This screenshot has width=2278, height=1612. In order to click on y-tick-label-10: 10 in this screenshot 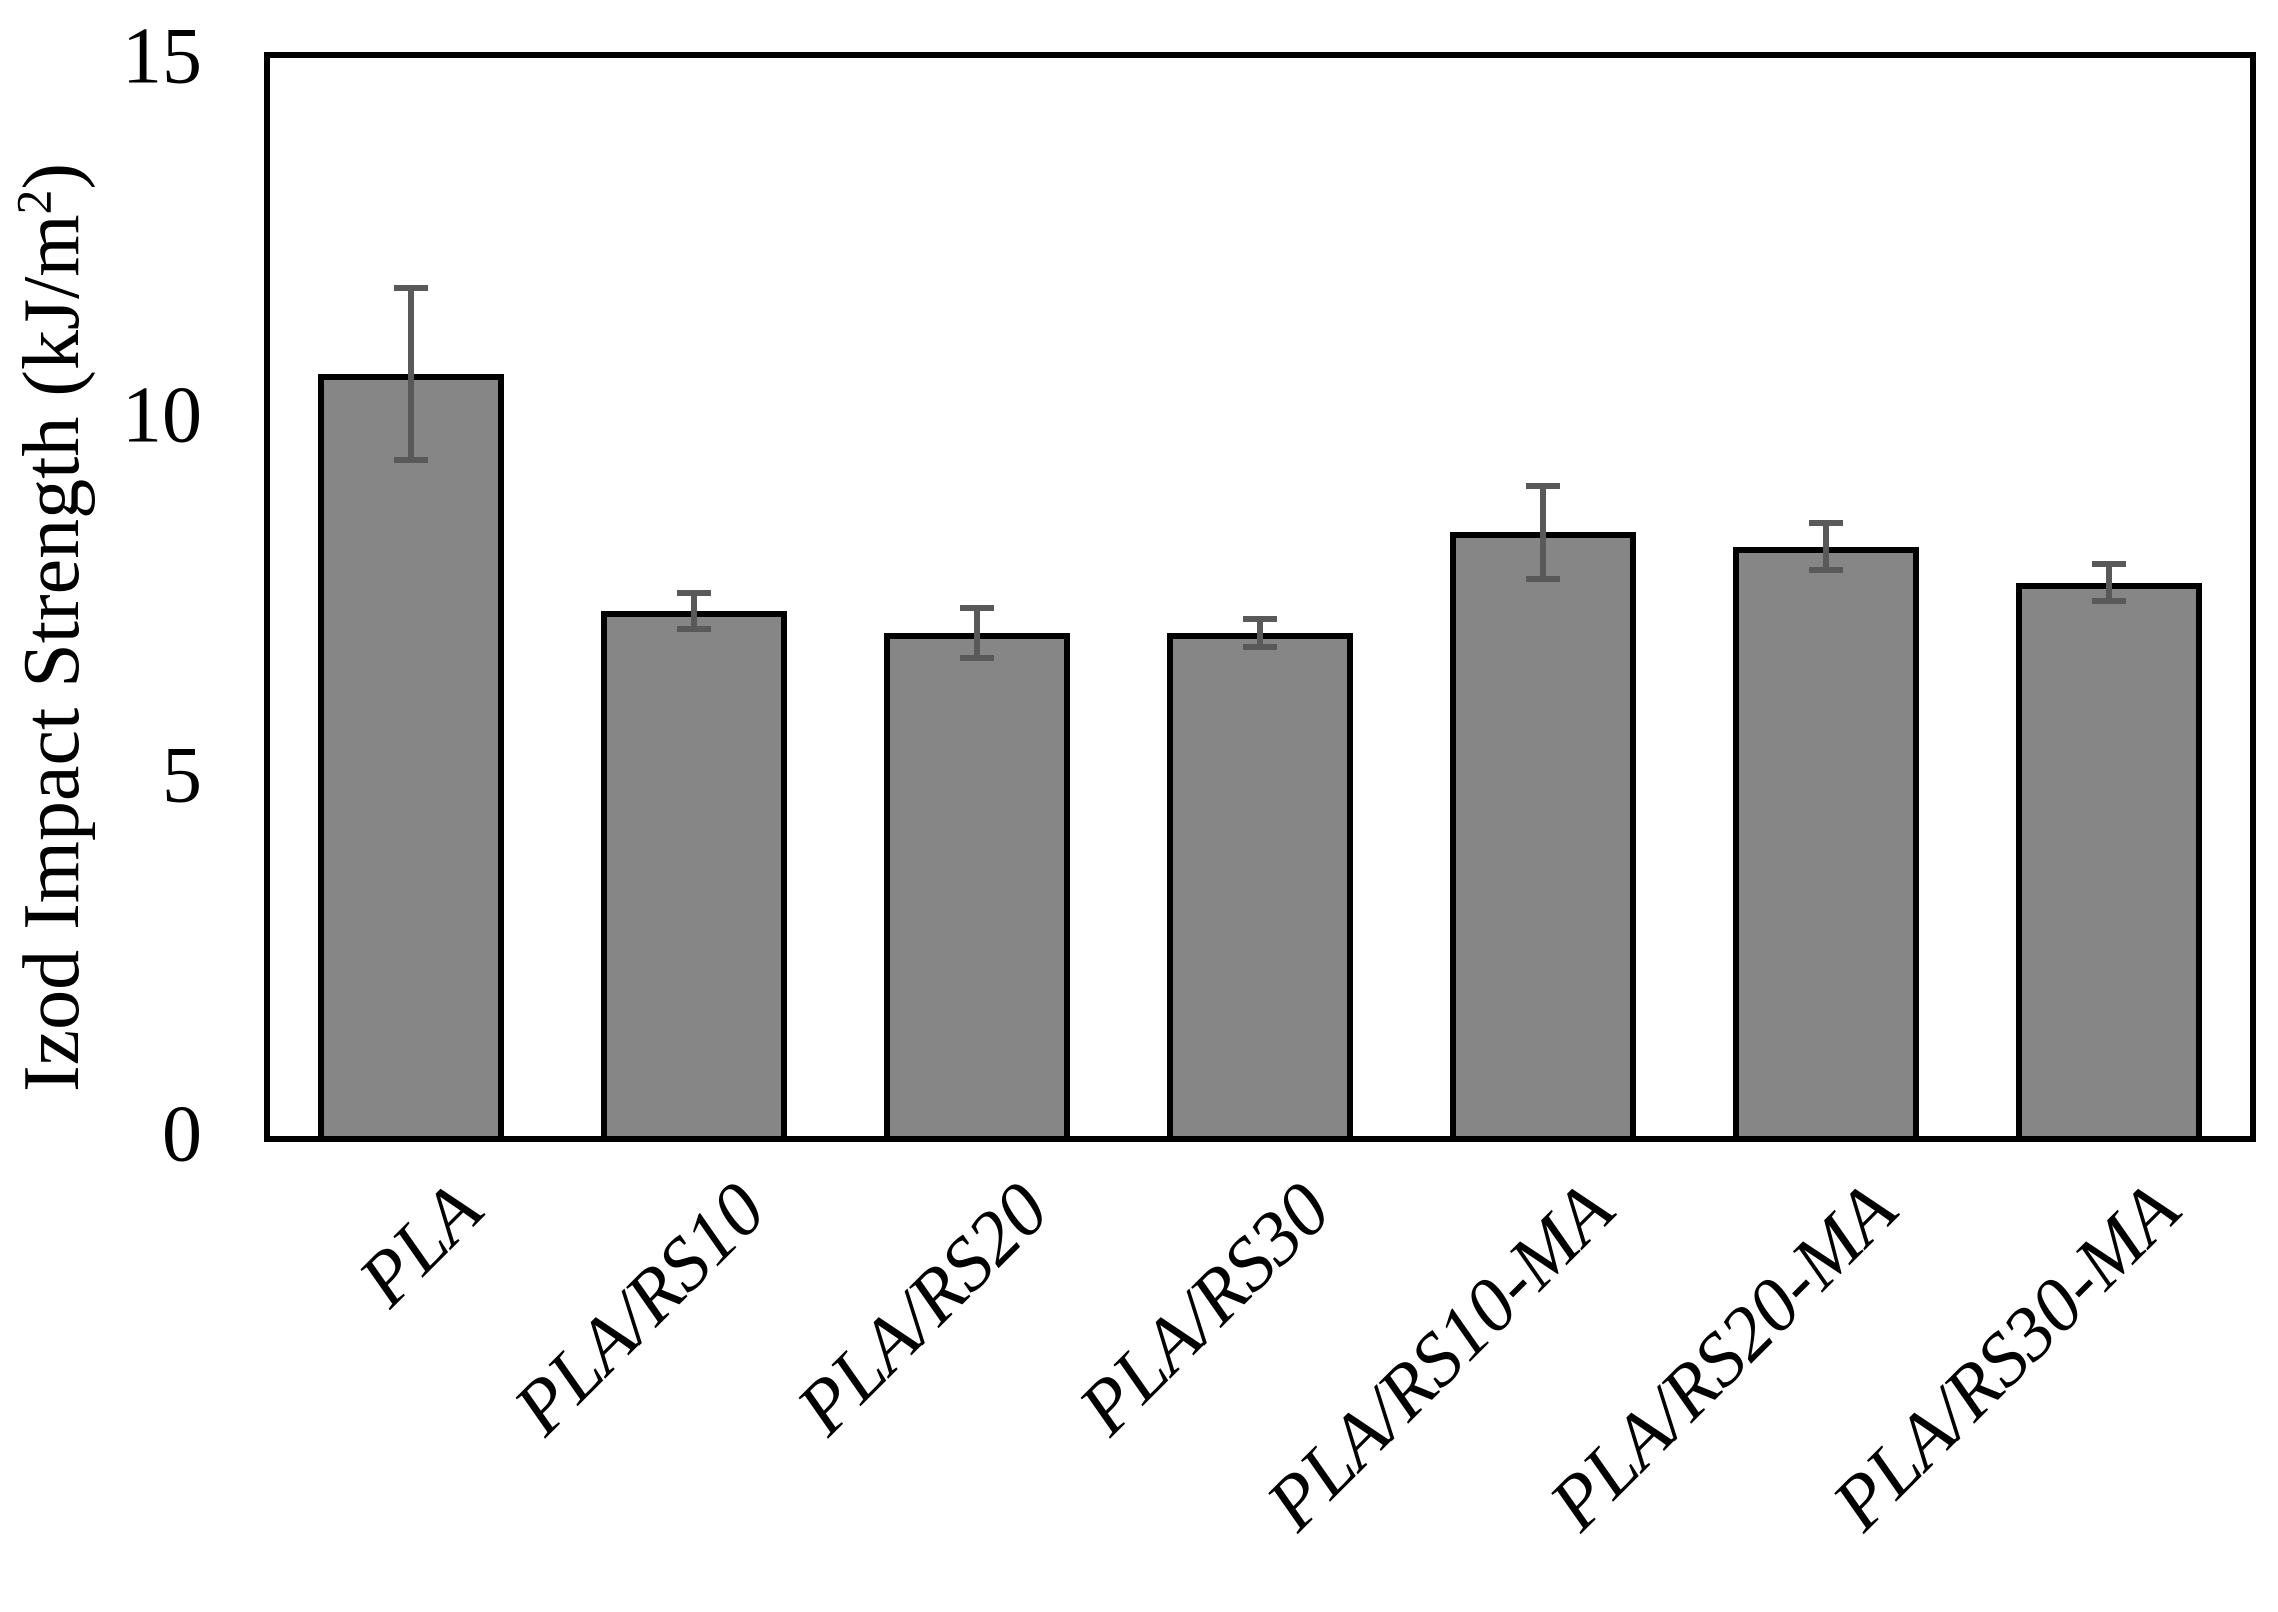, I will do `click(162, 415)`.